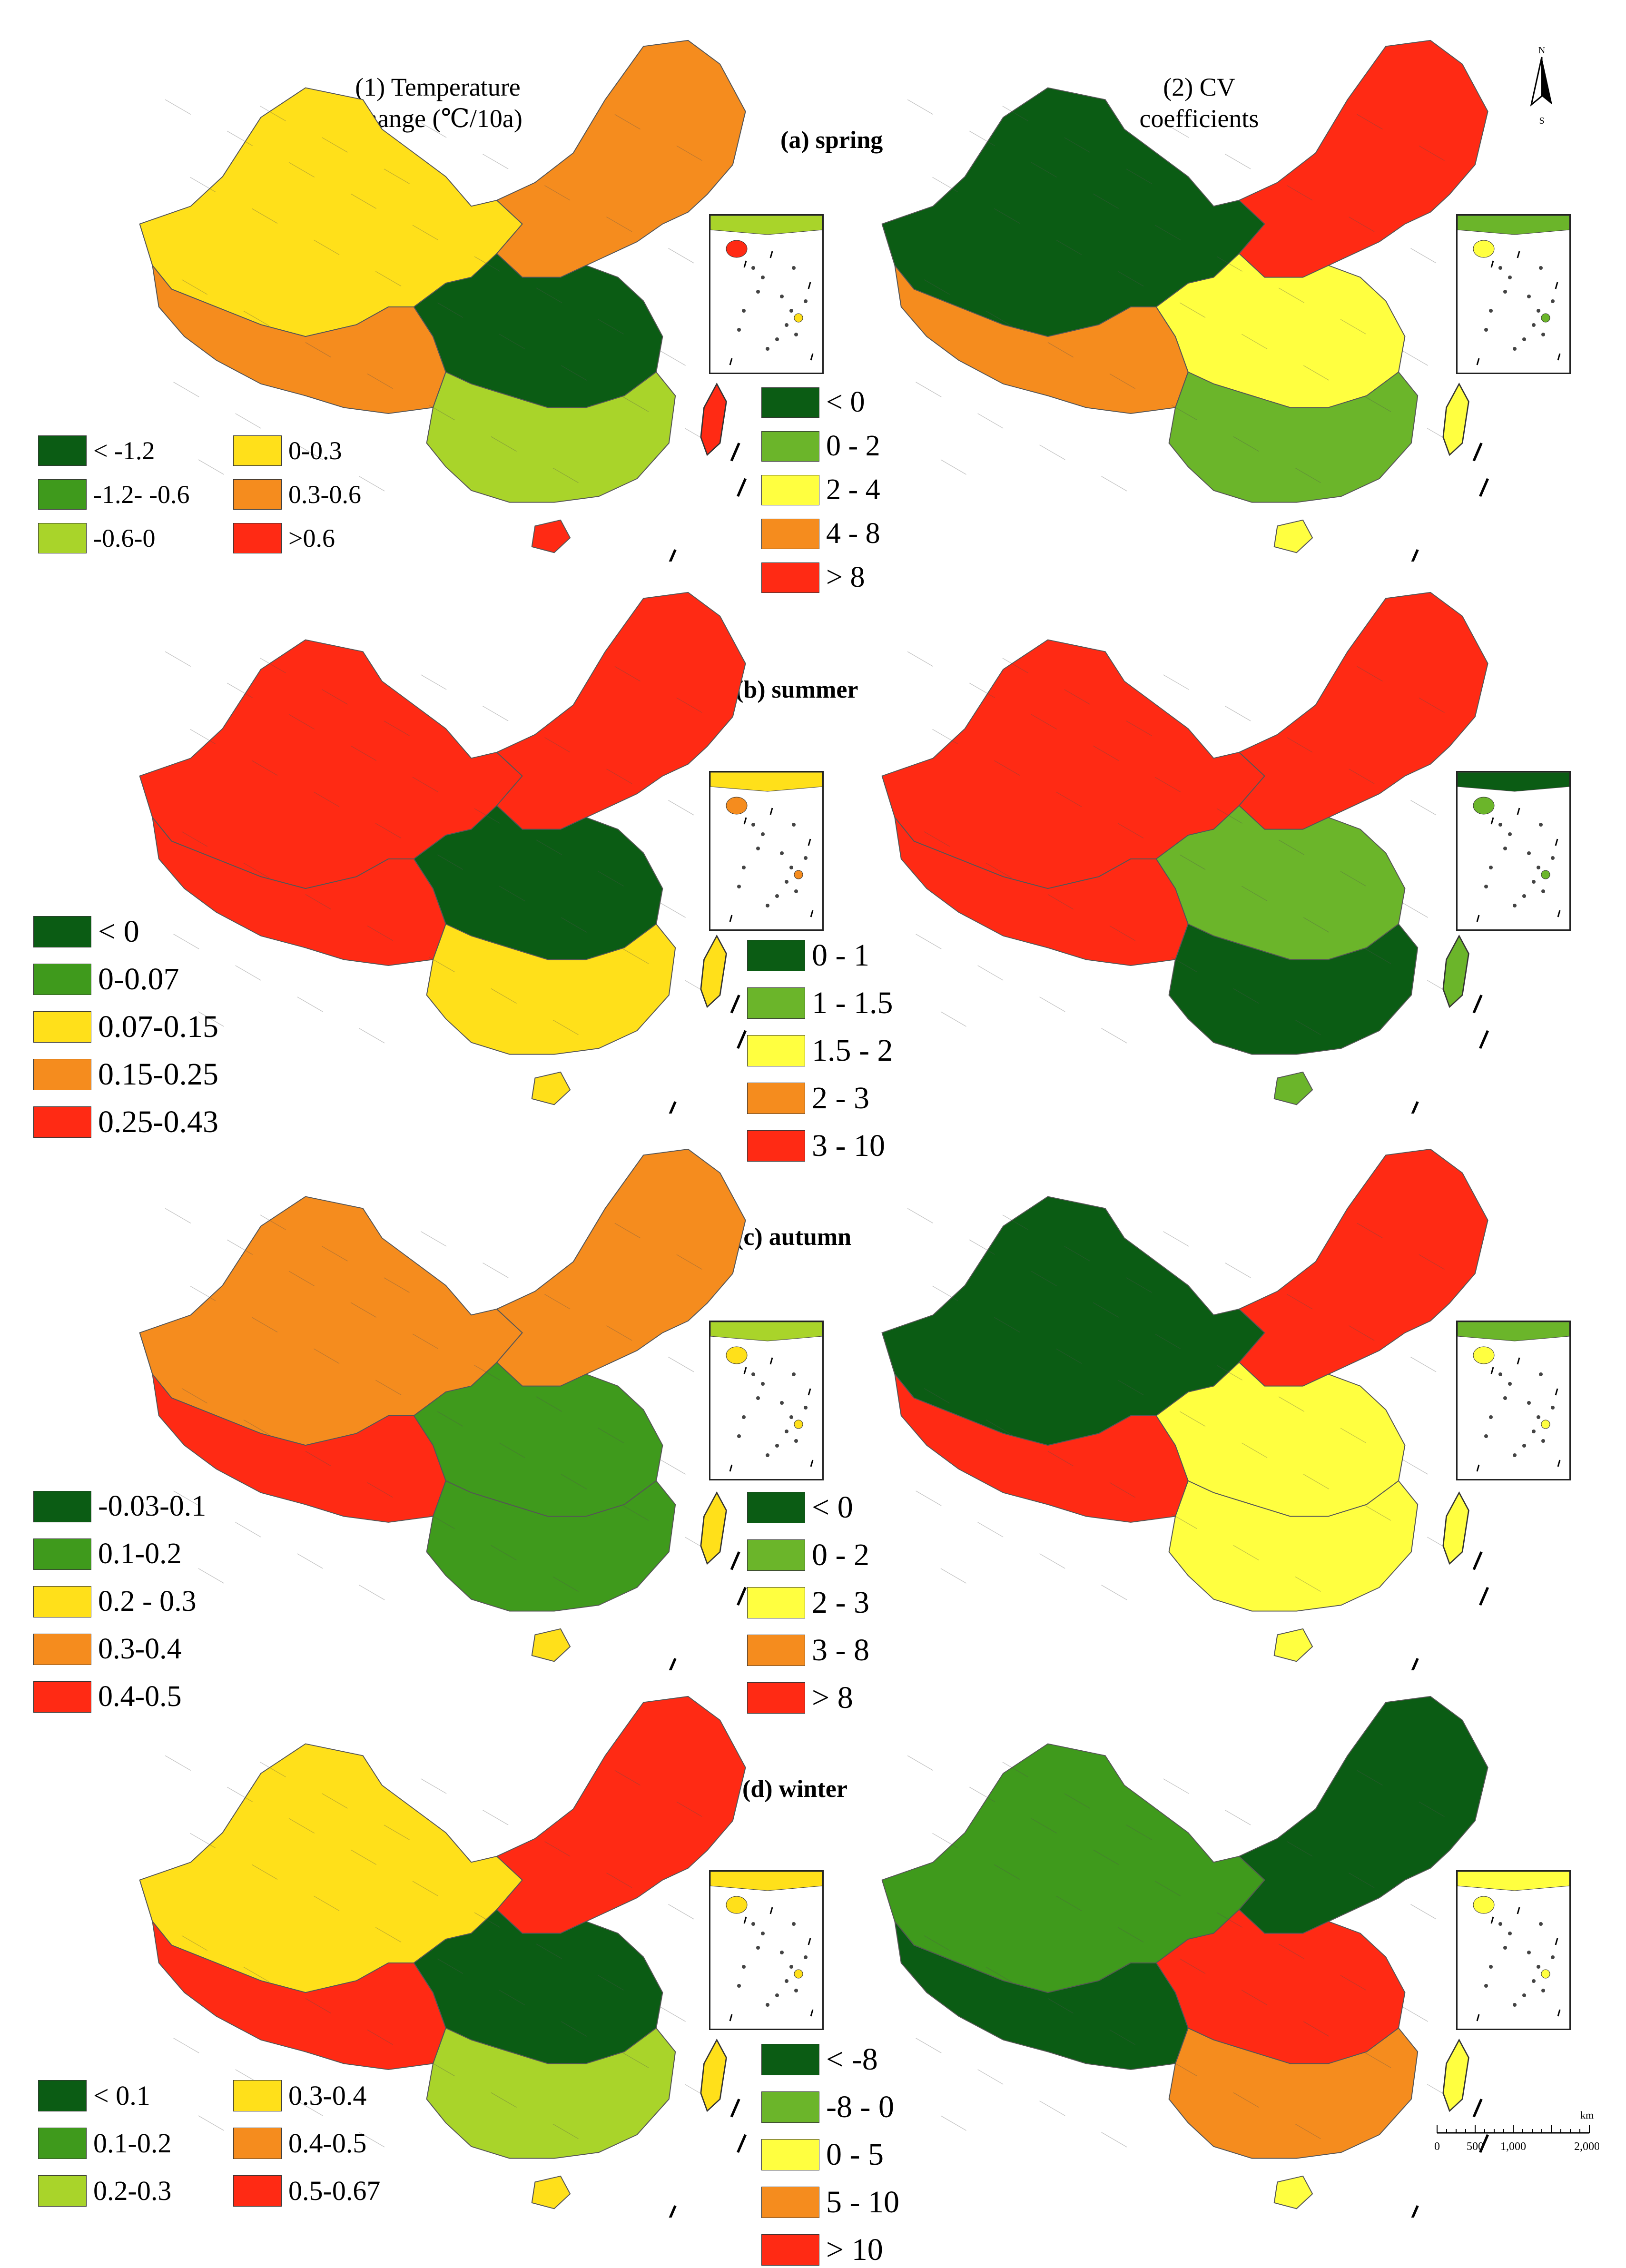 The width and height of the screenshot is (1626, 2268). I want to click on legend-label: > 8, so click(832, 1698).